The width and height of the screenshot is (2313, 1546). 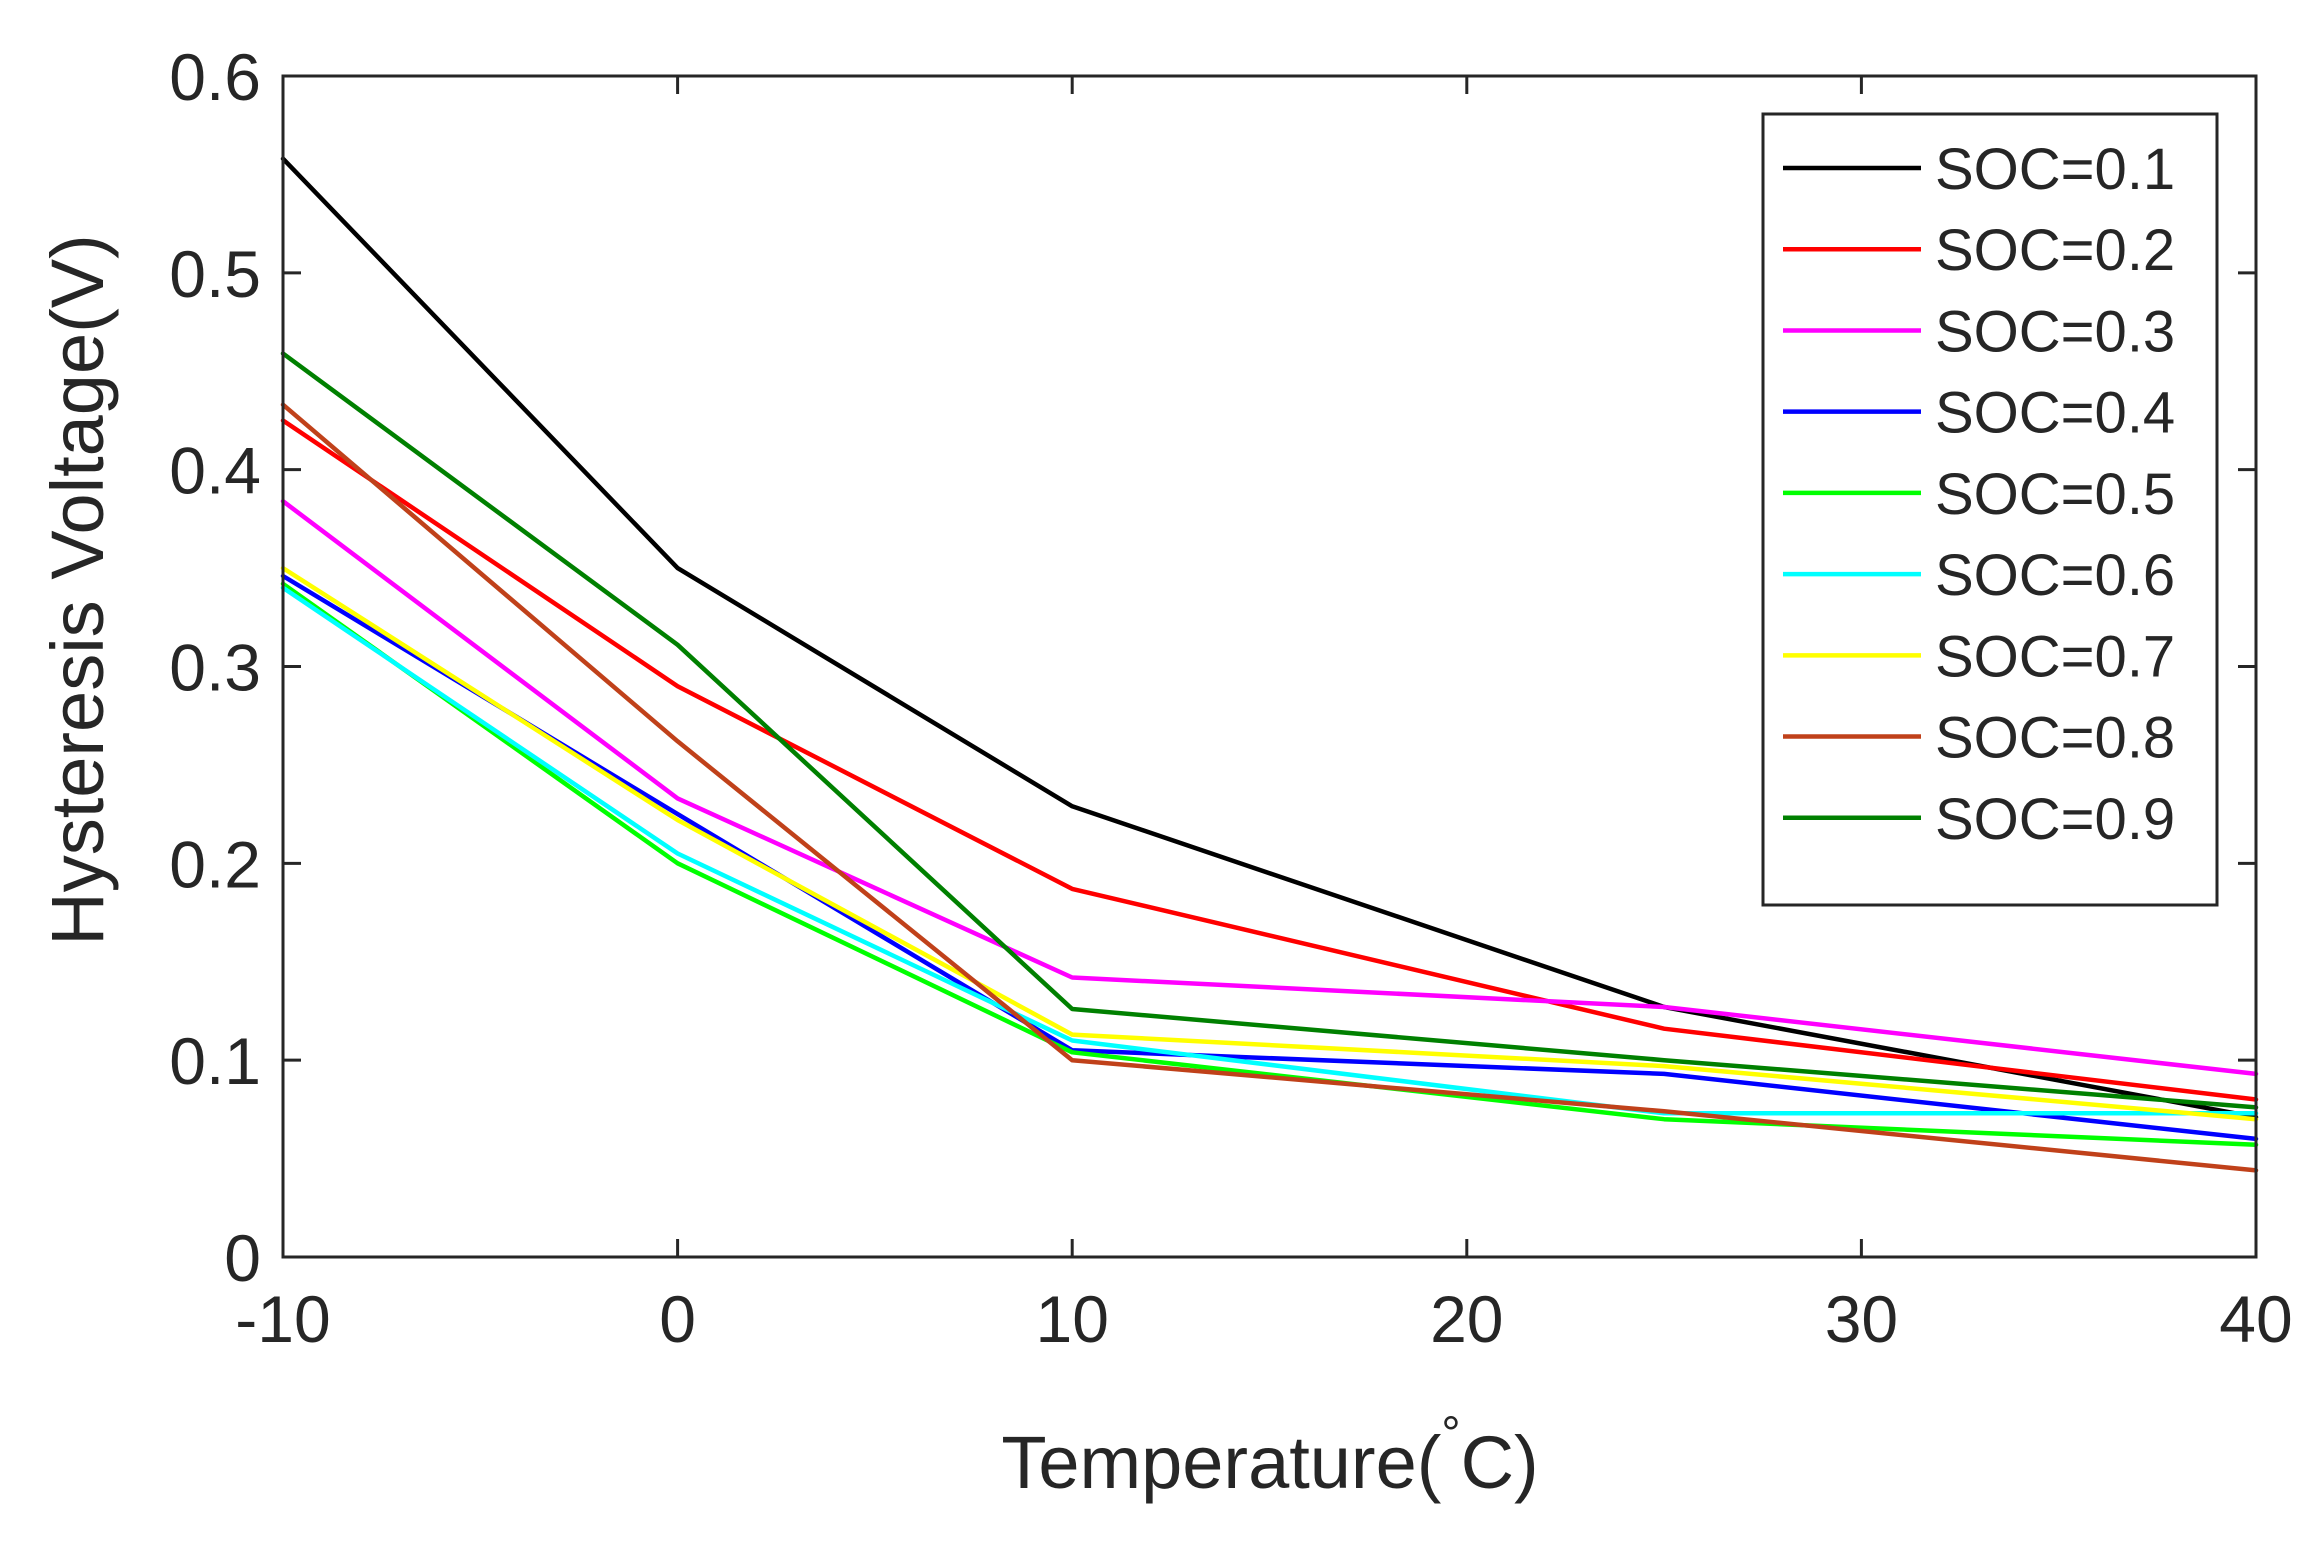 I want to click on legend-label: SOC=0.2, so click(x=2055, y=250).